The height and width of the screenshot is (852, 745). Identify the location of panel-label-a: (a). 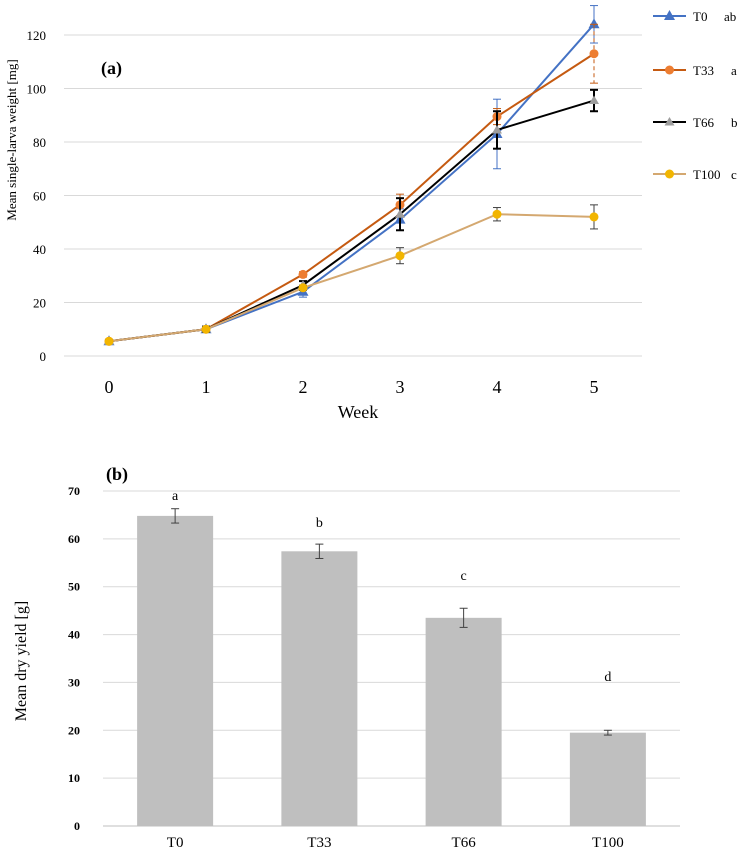
(111, 68).